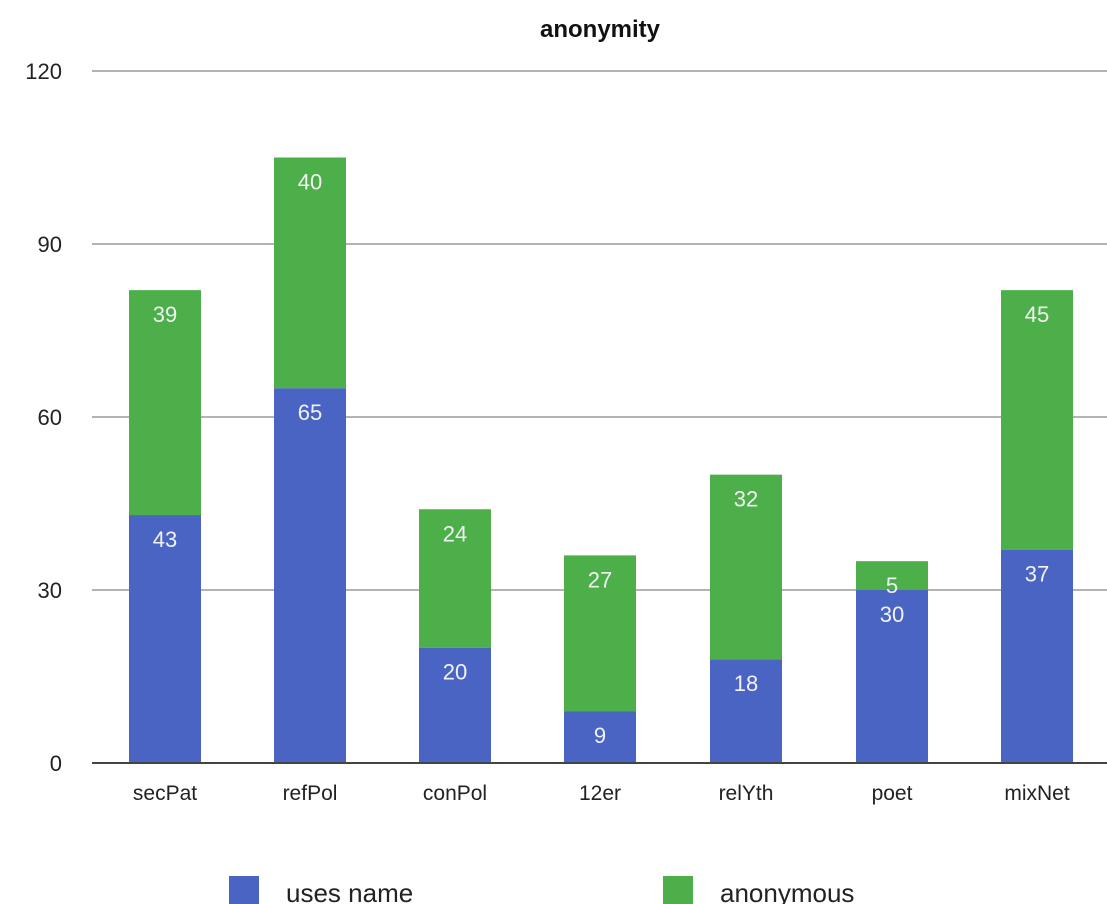 This screenshot has height=904, width=1107. I want to click on x-category-mixNet: mixNet, so click(1037, 793).